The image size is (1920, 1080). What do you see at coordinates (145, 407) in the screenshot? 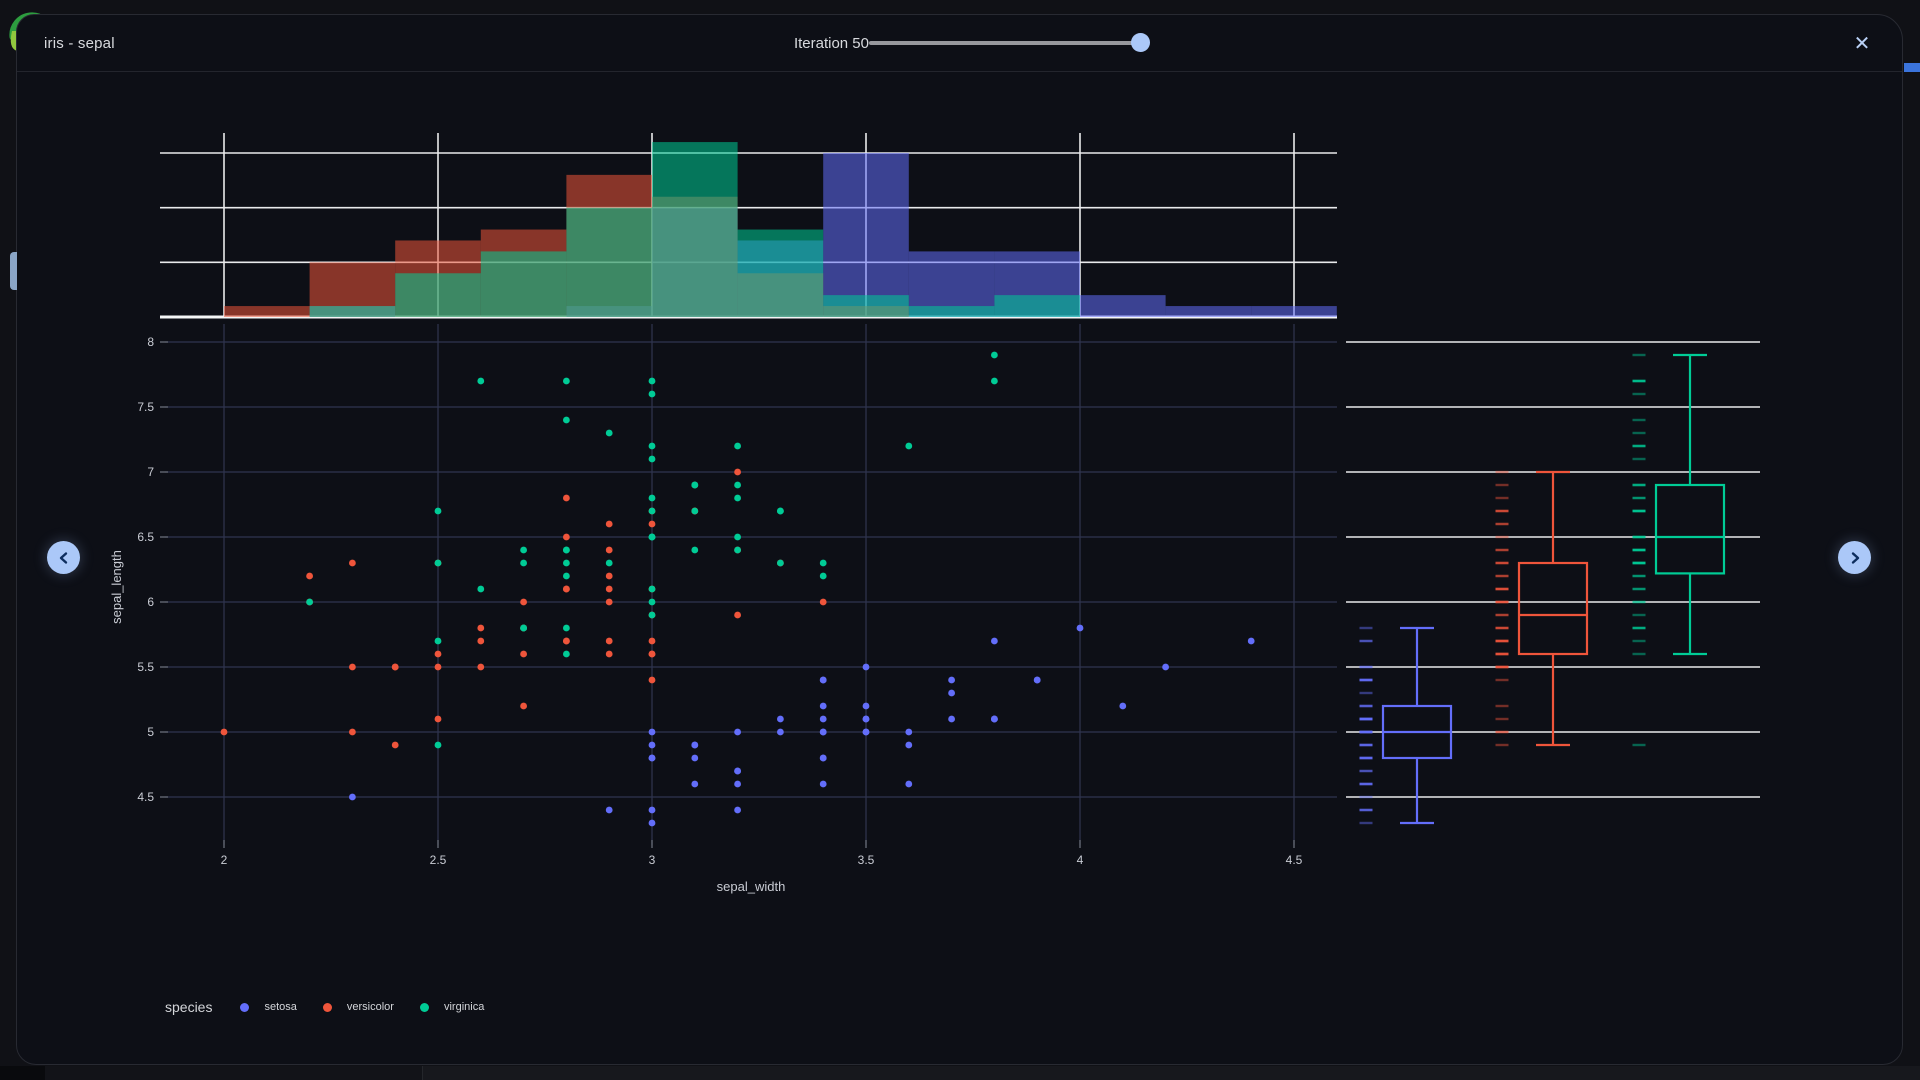
I see `svg-text: 7.5` at bounding box center [145, 407].